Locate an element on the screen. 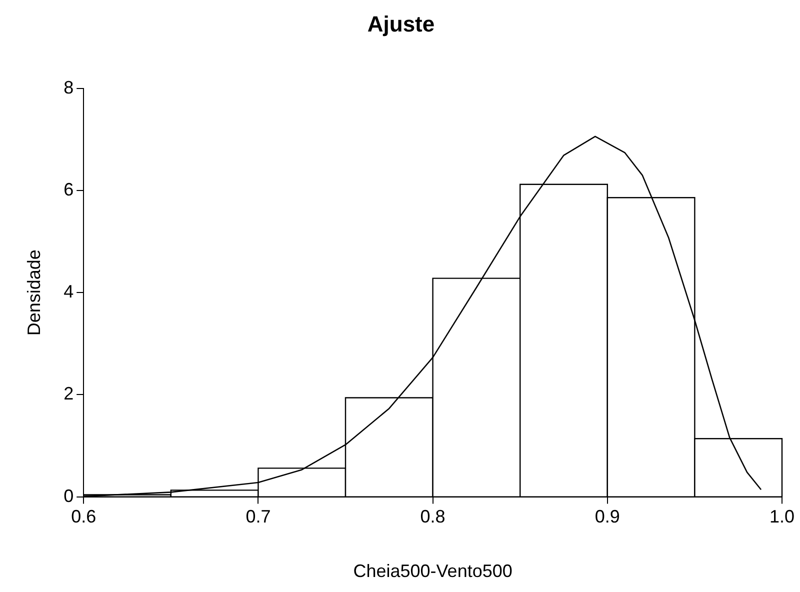  x-tick-label: 0.8 is located at coordinates (433, 516).